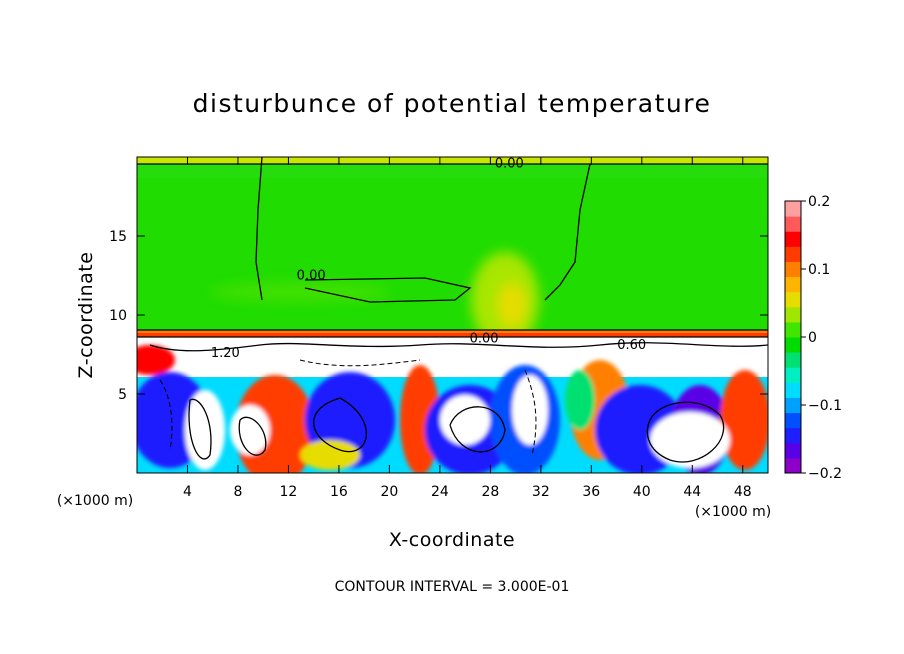 This screenshot has height=654, width=904. Describe the element at coordinates (591, 492) in the screenshot. I see `x-tick-label: 36` at that location.